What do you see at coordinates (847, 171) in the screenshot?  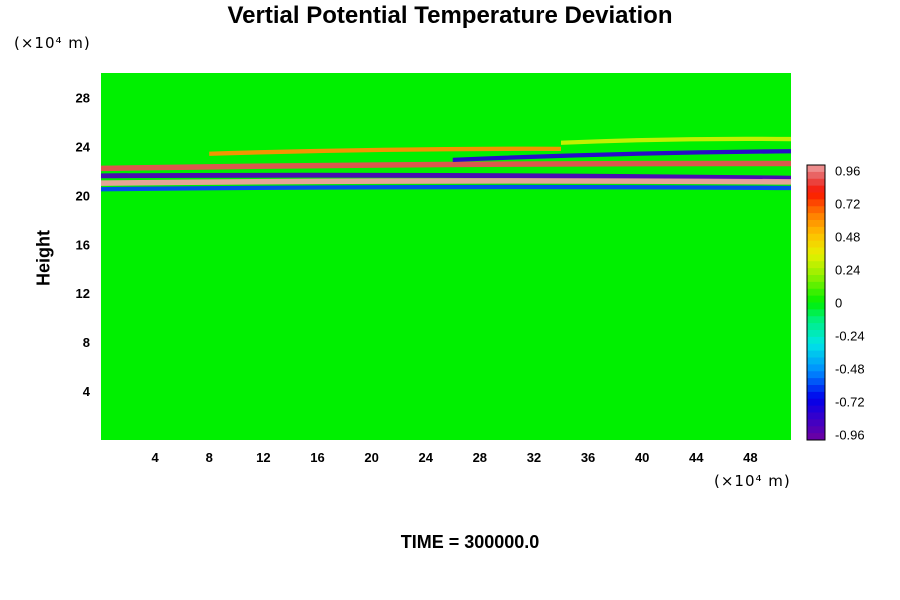 I see `colorbar-tick-label: 0.96` at bounding box center [847, 171].